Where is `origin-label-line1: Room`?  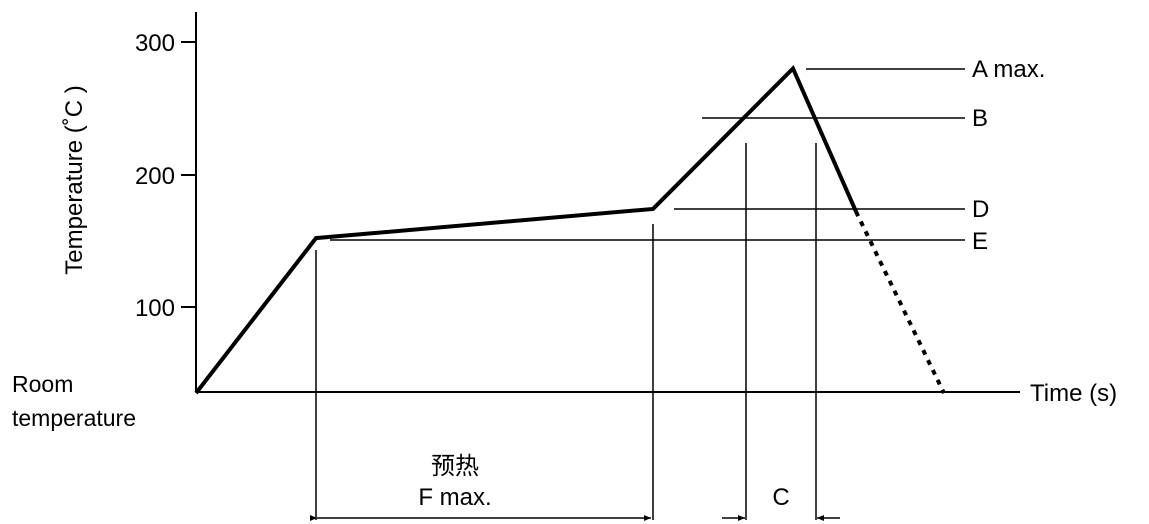
origin-label-line1: Room is located at coordinates (42, 384).